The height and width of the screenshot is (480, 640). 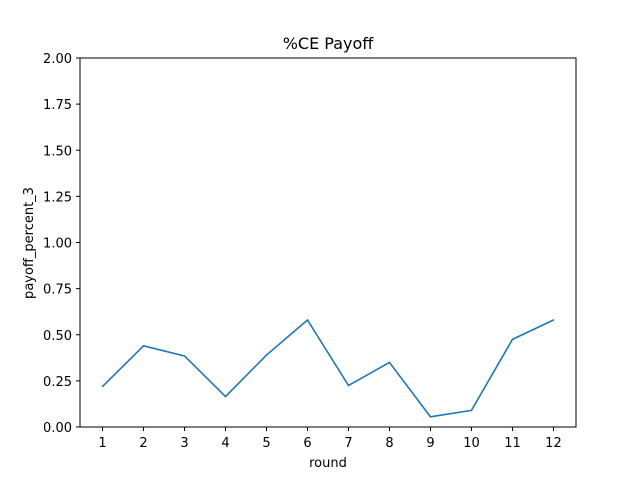 What do you see at coordinates (57, 244) in the screenshot?
I see `y-tick-label: 1.00` at bounding box center [57, 244].